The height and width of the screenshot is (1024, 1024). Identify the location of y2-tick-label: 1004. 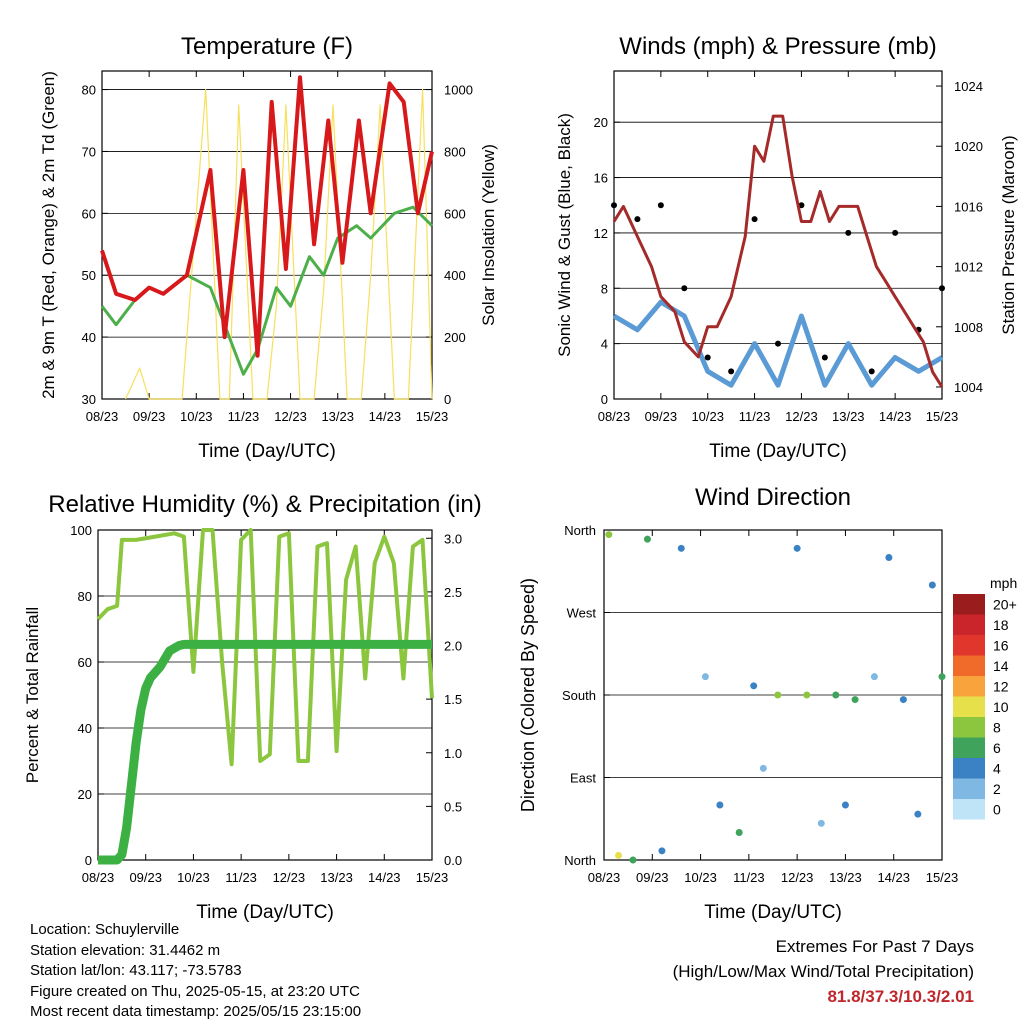
(968, 387).